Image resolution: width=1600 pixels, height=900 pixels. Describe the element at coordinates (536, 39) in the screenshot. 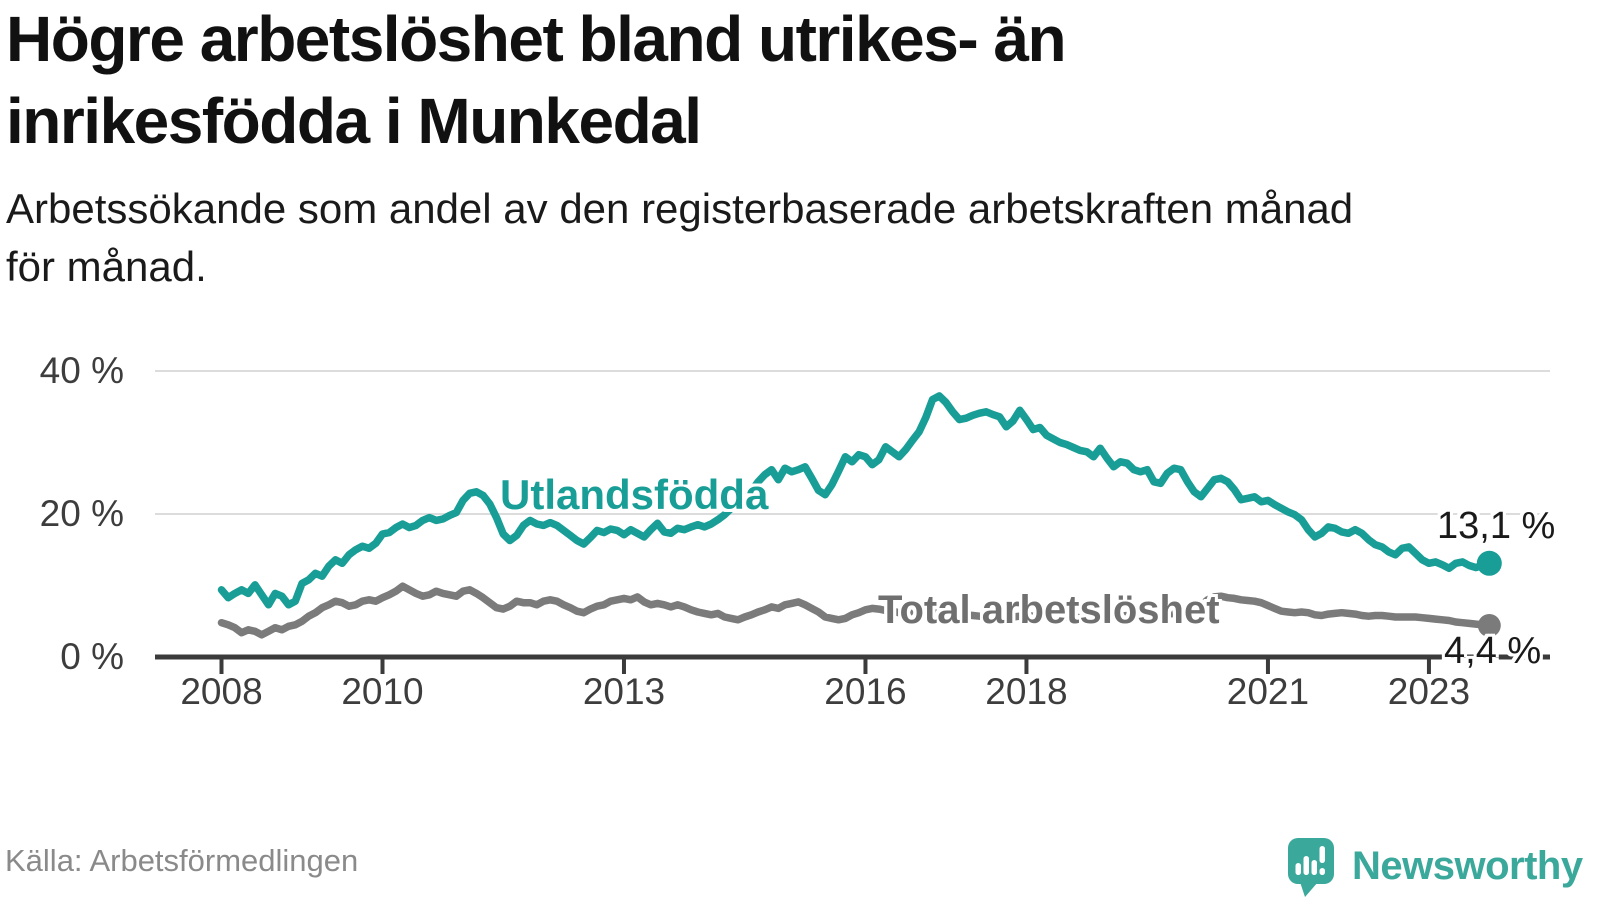

I see `page-title-line1: Högre arbetslöshet bland utrikes- än` at that location.